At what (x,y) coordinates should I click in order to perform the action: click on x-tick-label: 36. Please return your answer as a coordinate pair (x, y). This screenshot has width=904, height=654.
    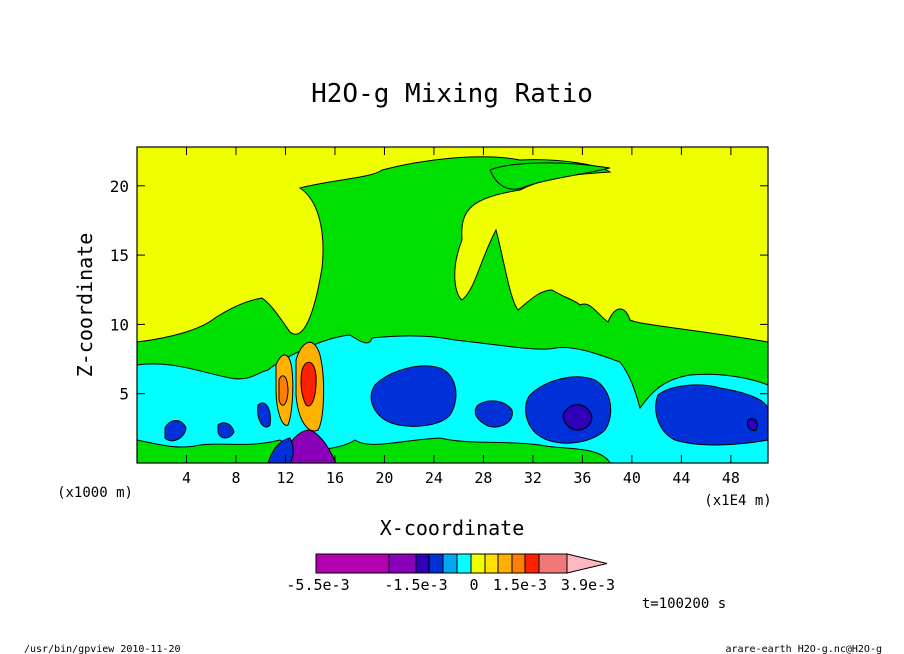
    Looking at the image, I should click on (582, 478).